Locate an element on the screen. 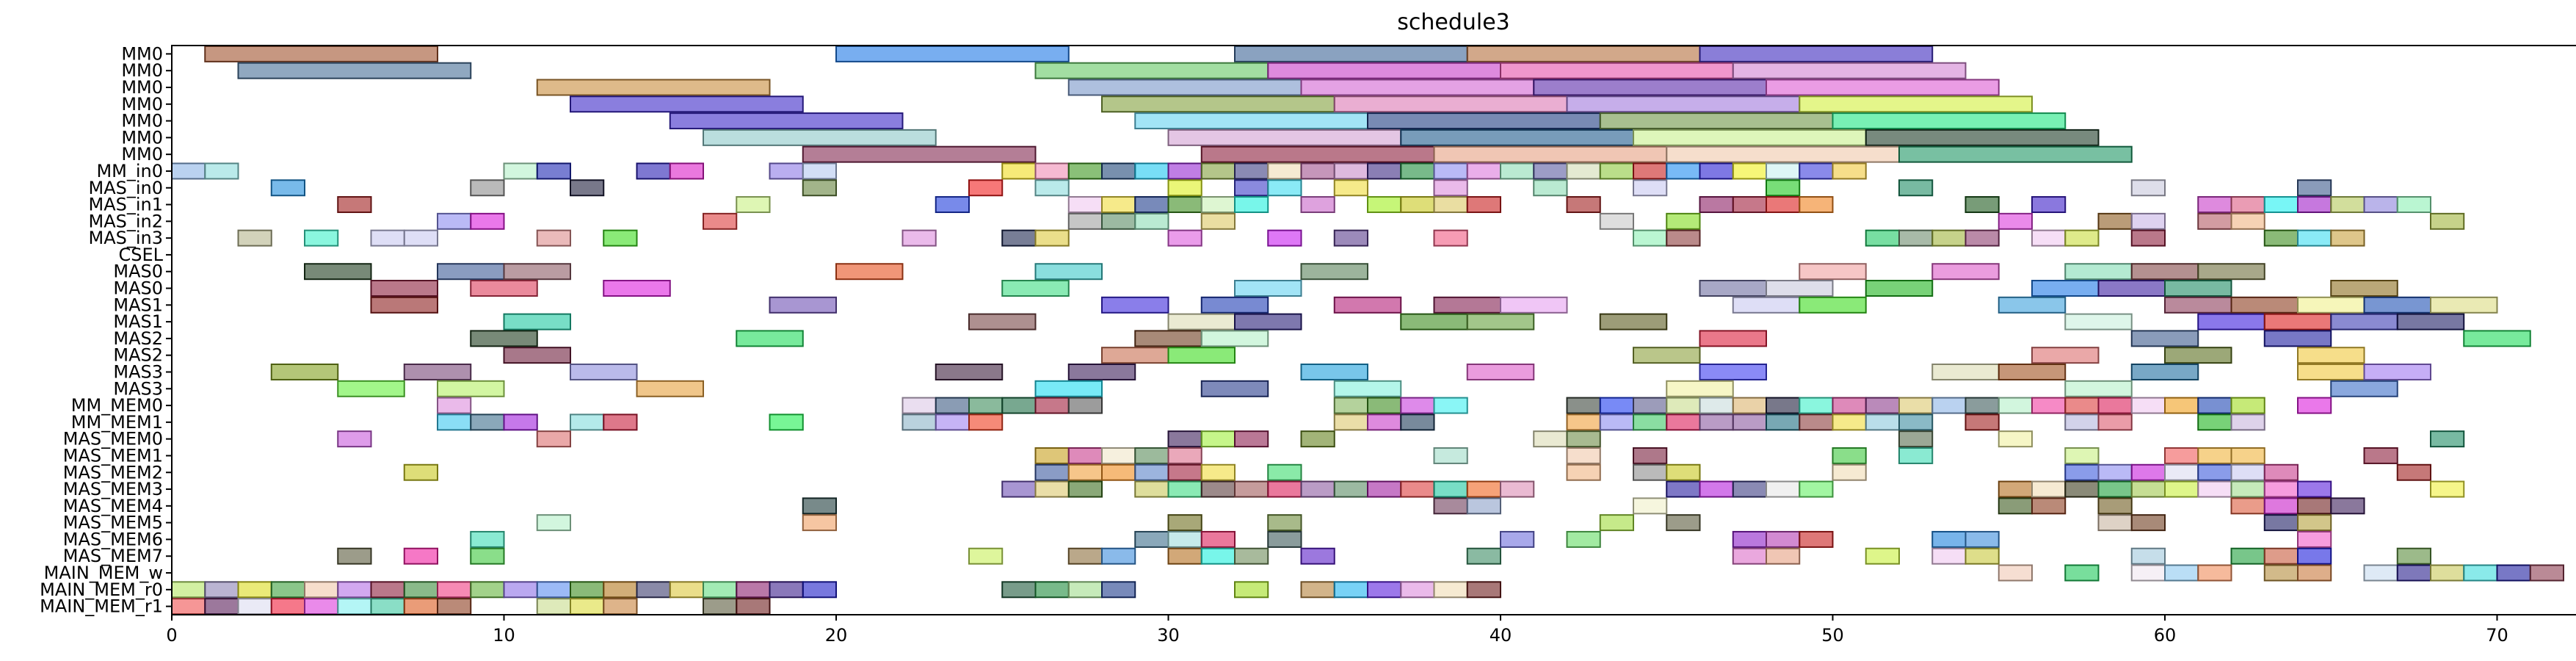 The height and width of the screenshot is (661, 2576). x-tick-label: 0 is located at coordinates (172, 635).